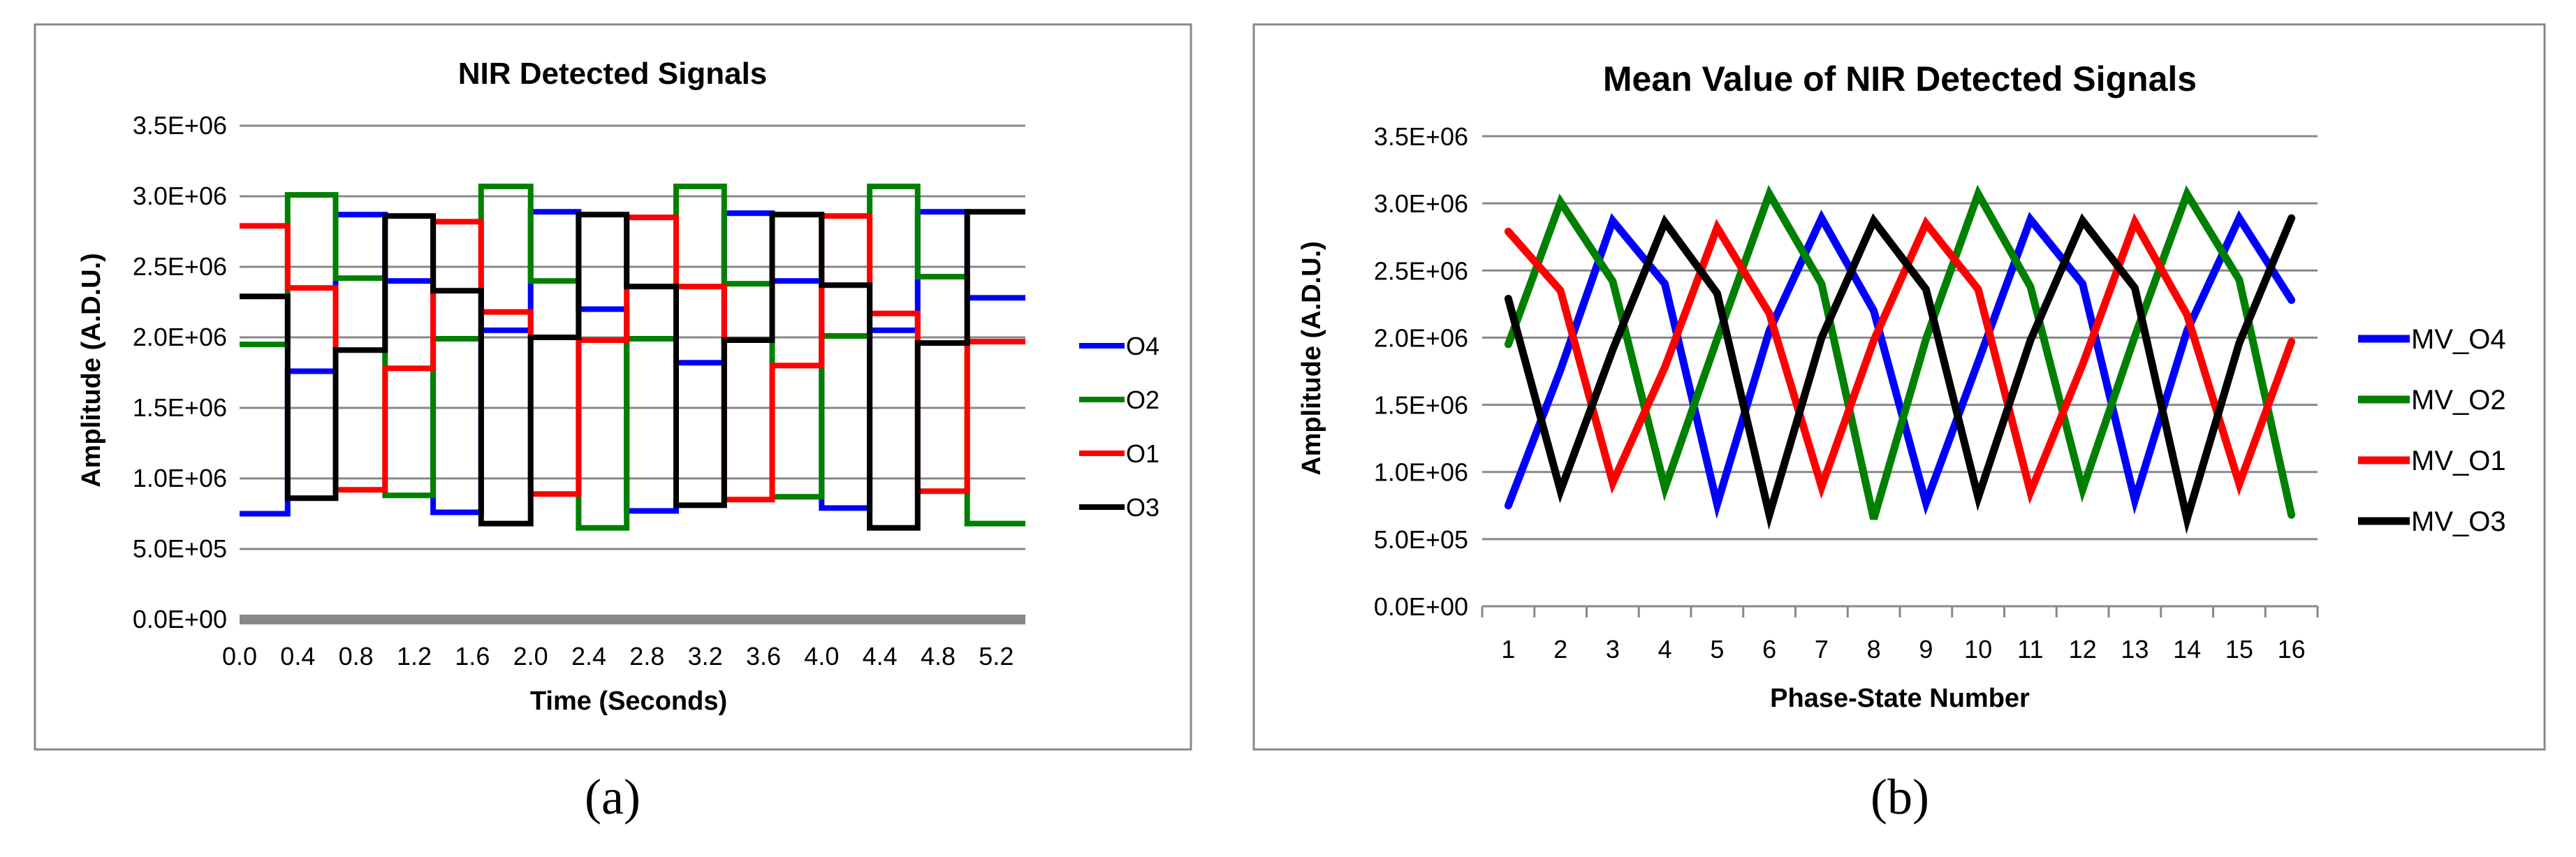 This screenshot has height=857, width=2576. Describe the element at coordinates (414, 657) in the screenshot. I see `chart-a-x-tick: 1.2` at that location.